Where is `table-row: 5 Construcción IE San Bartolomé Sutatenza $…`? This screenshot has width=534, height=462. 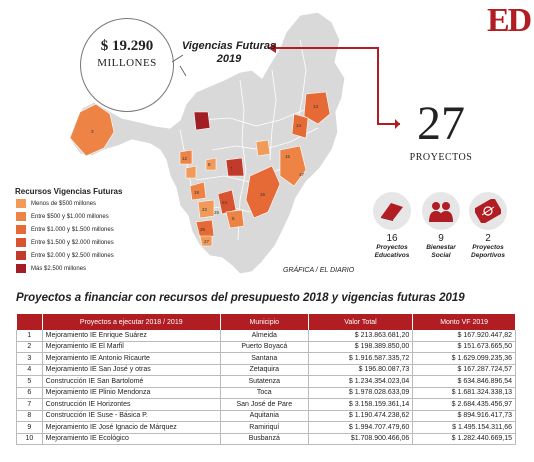
table-row: 5 Construcción IE San Bartolomé Sutatenza $… is located at coordinates (266, 381).